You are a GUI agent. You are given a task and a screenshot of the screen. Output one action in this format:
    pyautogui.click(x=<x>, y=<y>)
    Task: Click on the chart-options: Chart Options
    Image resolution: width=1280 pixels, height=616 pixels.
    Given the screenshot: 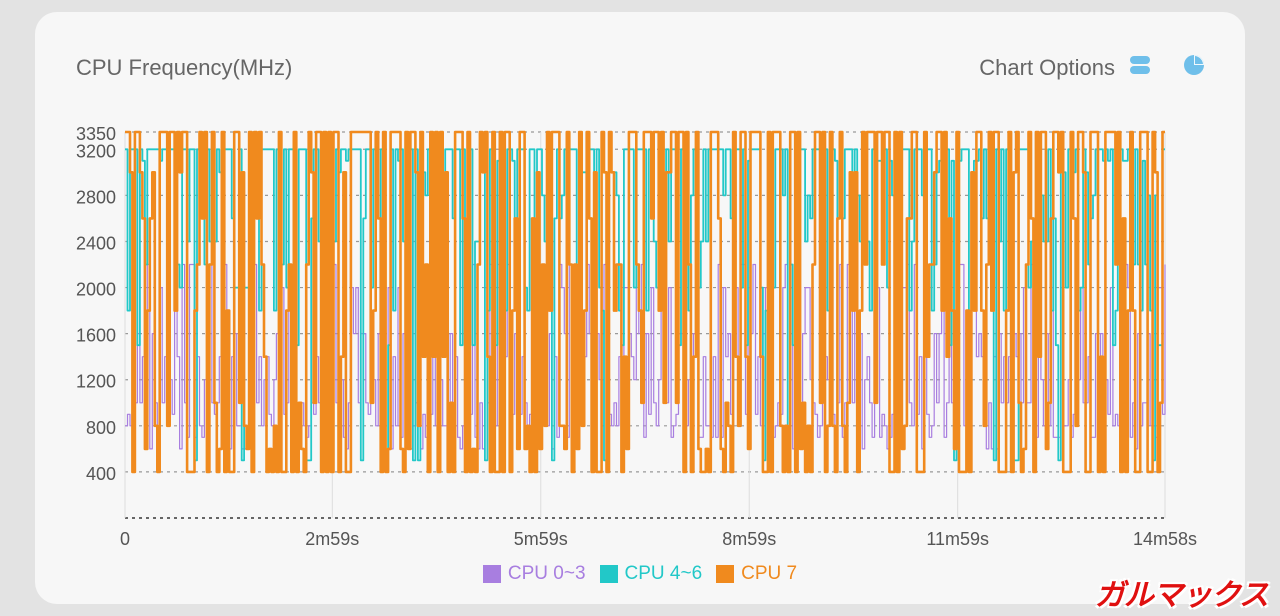 What is the action you would take?
    pyautogui.click(x=1092, y=67)
    